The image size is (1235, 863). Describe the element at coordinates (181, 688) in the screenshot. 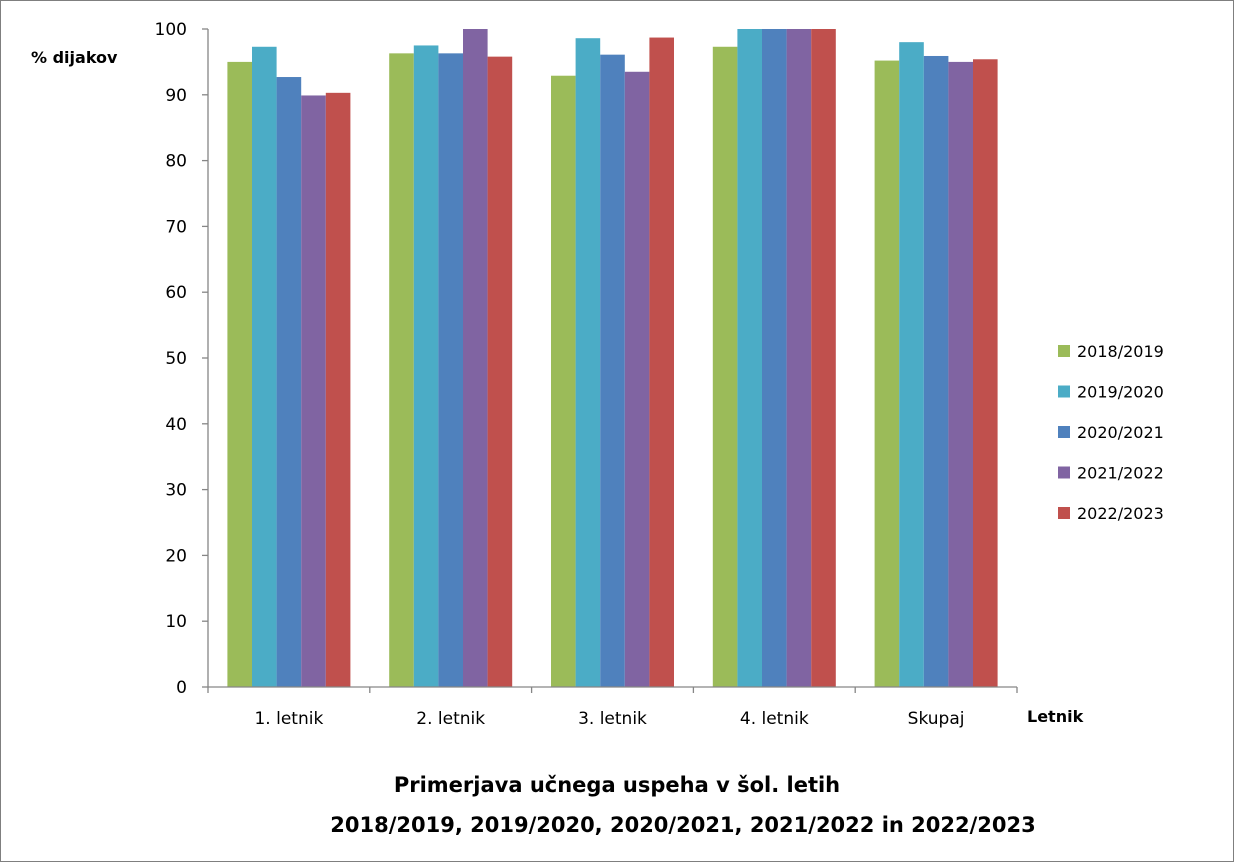

I see `y-tick-label: 0` at that location.